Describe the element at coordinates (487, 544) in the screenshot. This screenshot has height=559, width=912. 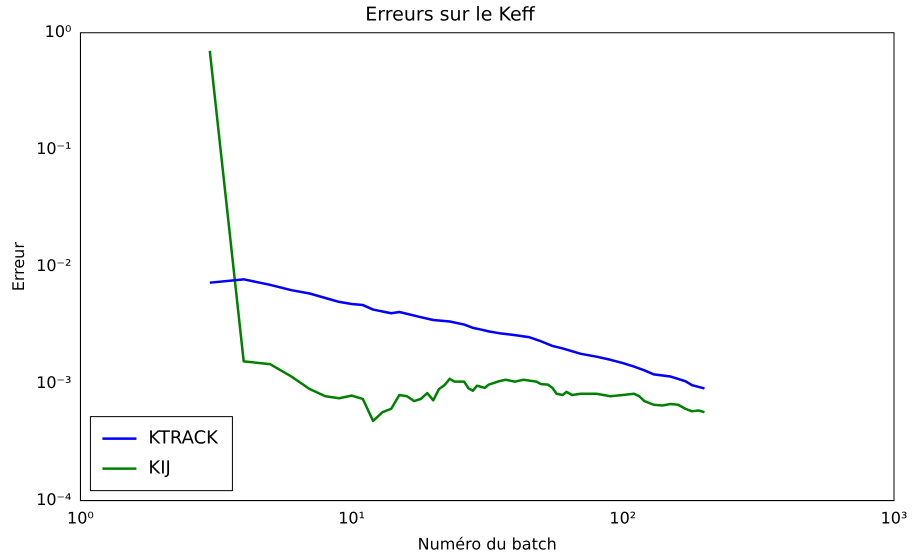
I see `x-axis-title: Numéro du batch` at that location.